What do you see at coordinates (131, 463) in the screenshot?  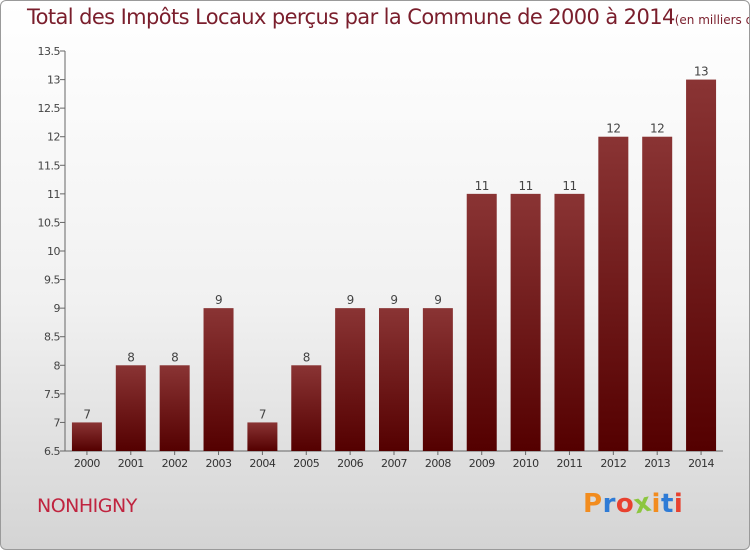 I see `x-tick-label: 2001` at bounding box center [131, 463].